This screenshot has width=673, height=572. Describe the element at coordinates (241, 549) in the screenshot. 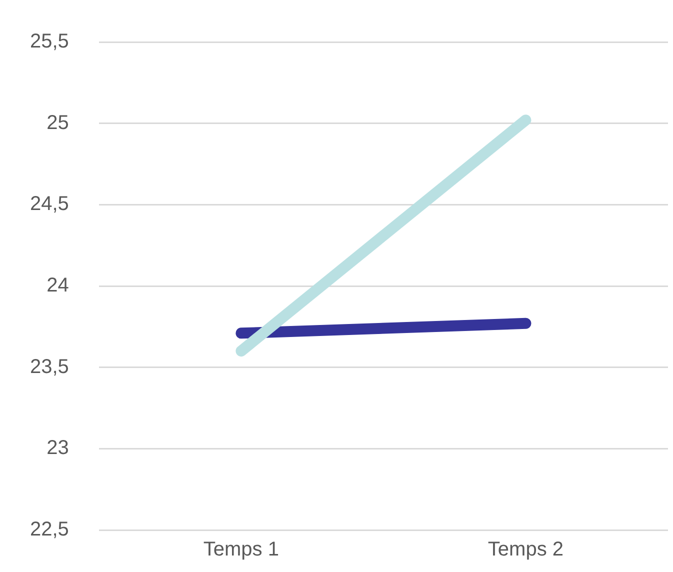

I see `x-tick-label: Temps 1` at that location.